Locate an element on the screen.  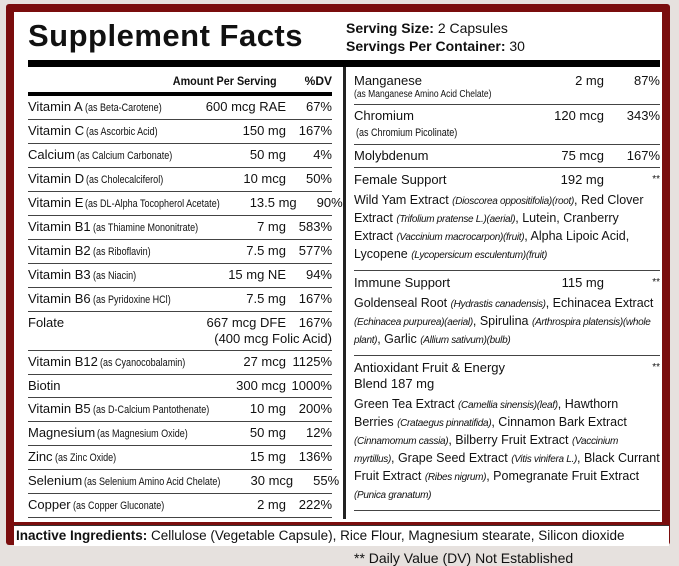
nutrient-amount-cell: 15 mg NE 94% is located at coordinates (280, 275).